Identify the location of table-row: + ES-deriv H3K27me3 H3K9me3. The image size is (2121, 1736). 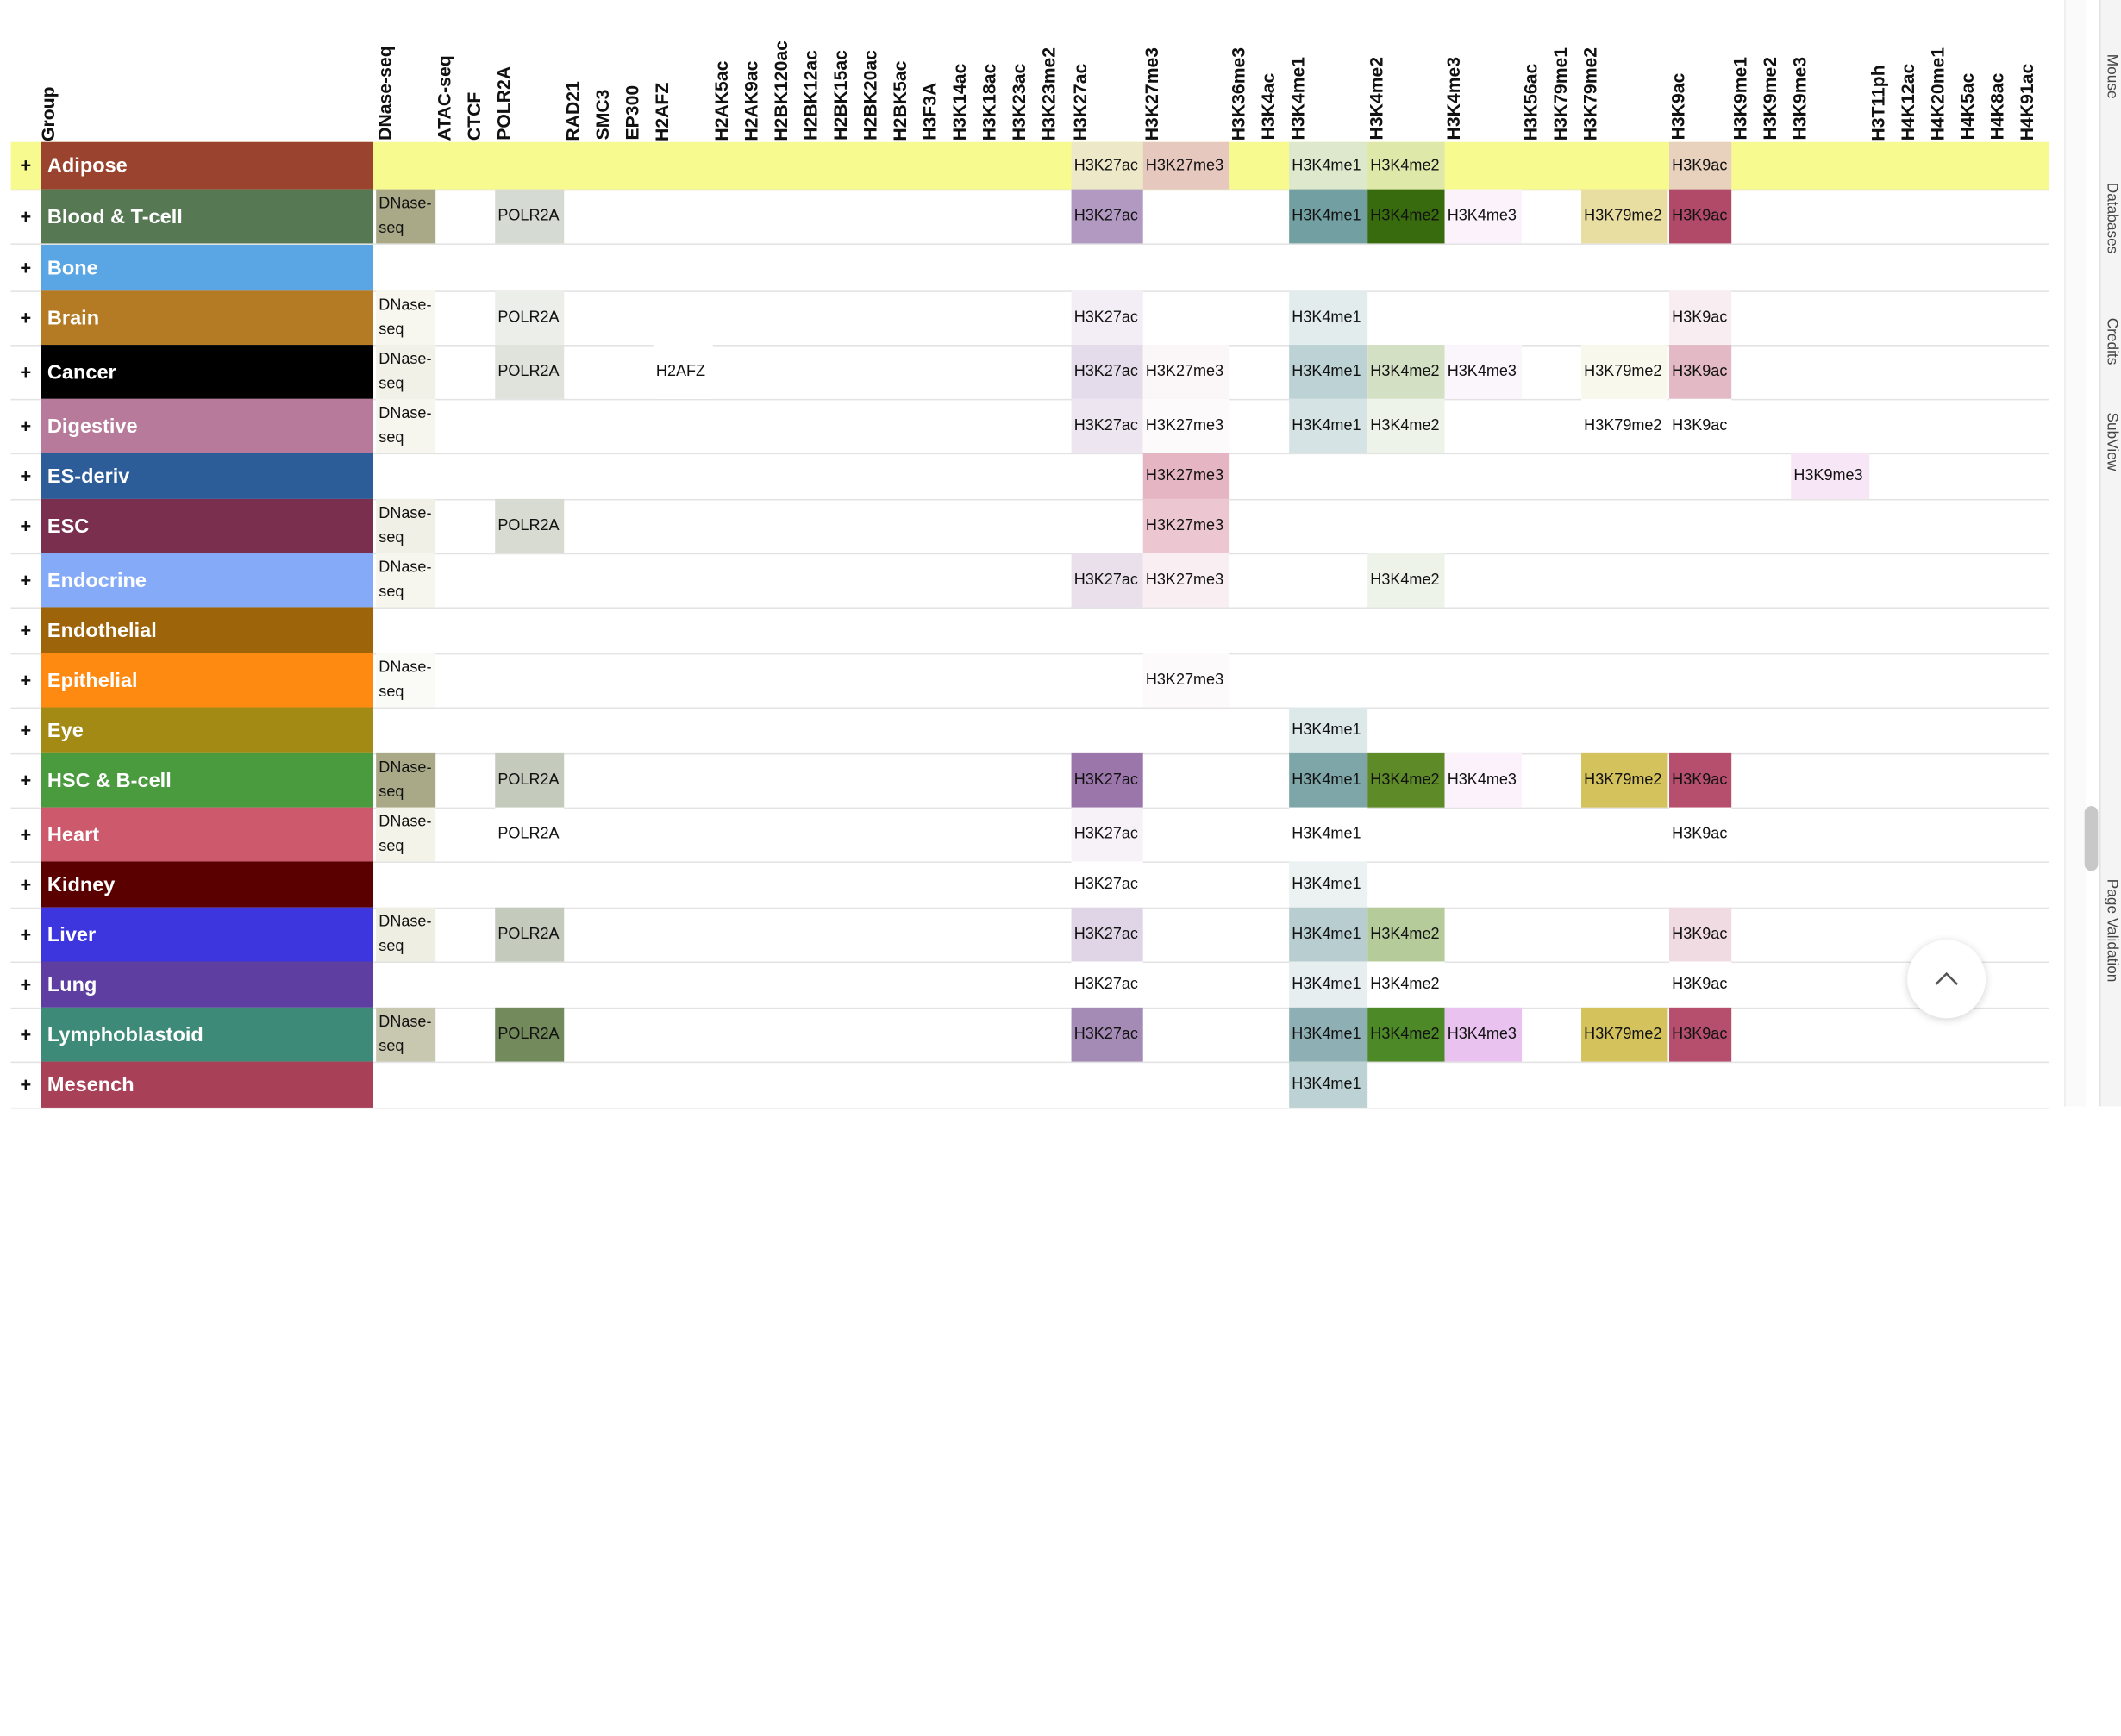
(1029, 477).